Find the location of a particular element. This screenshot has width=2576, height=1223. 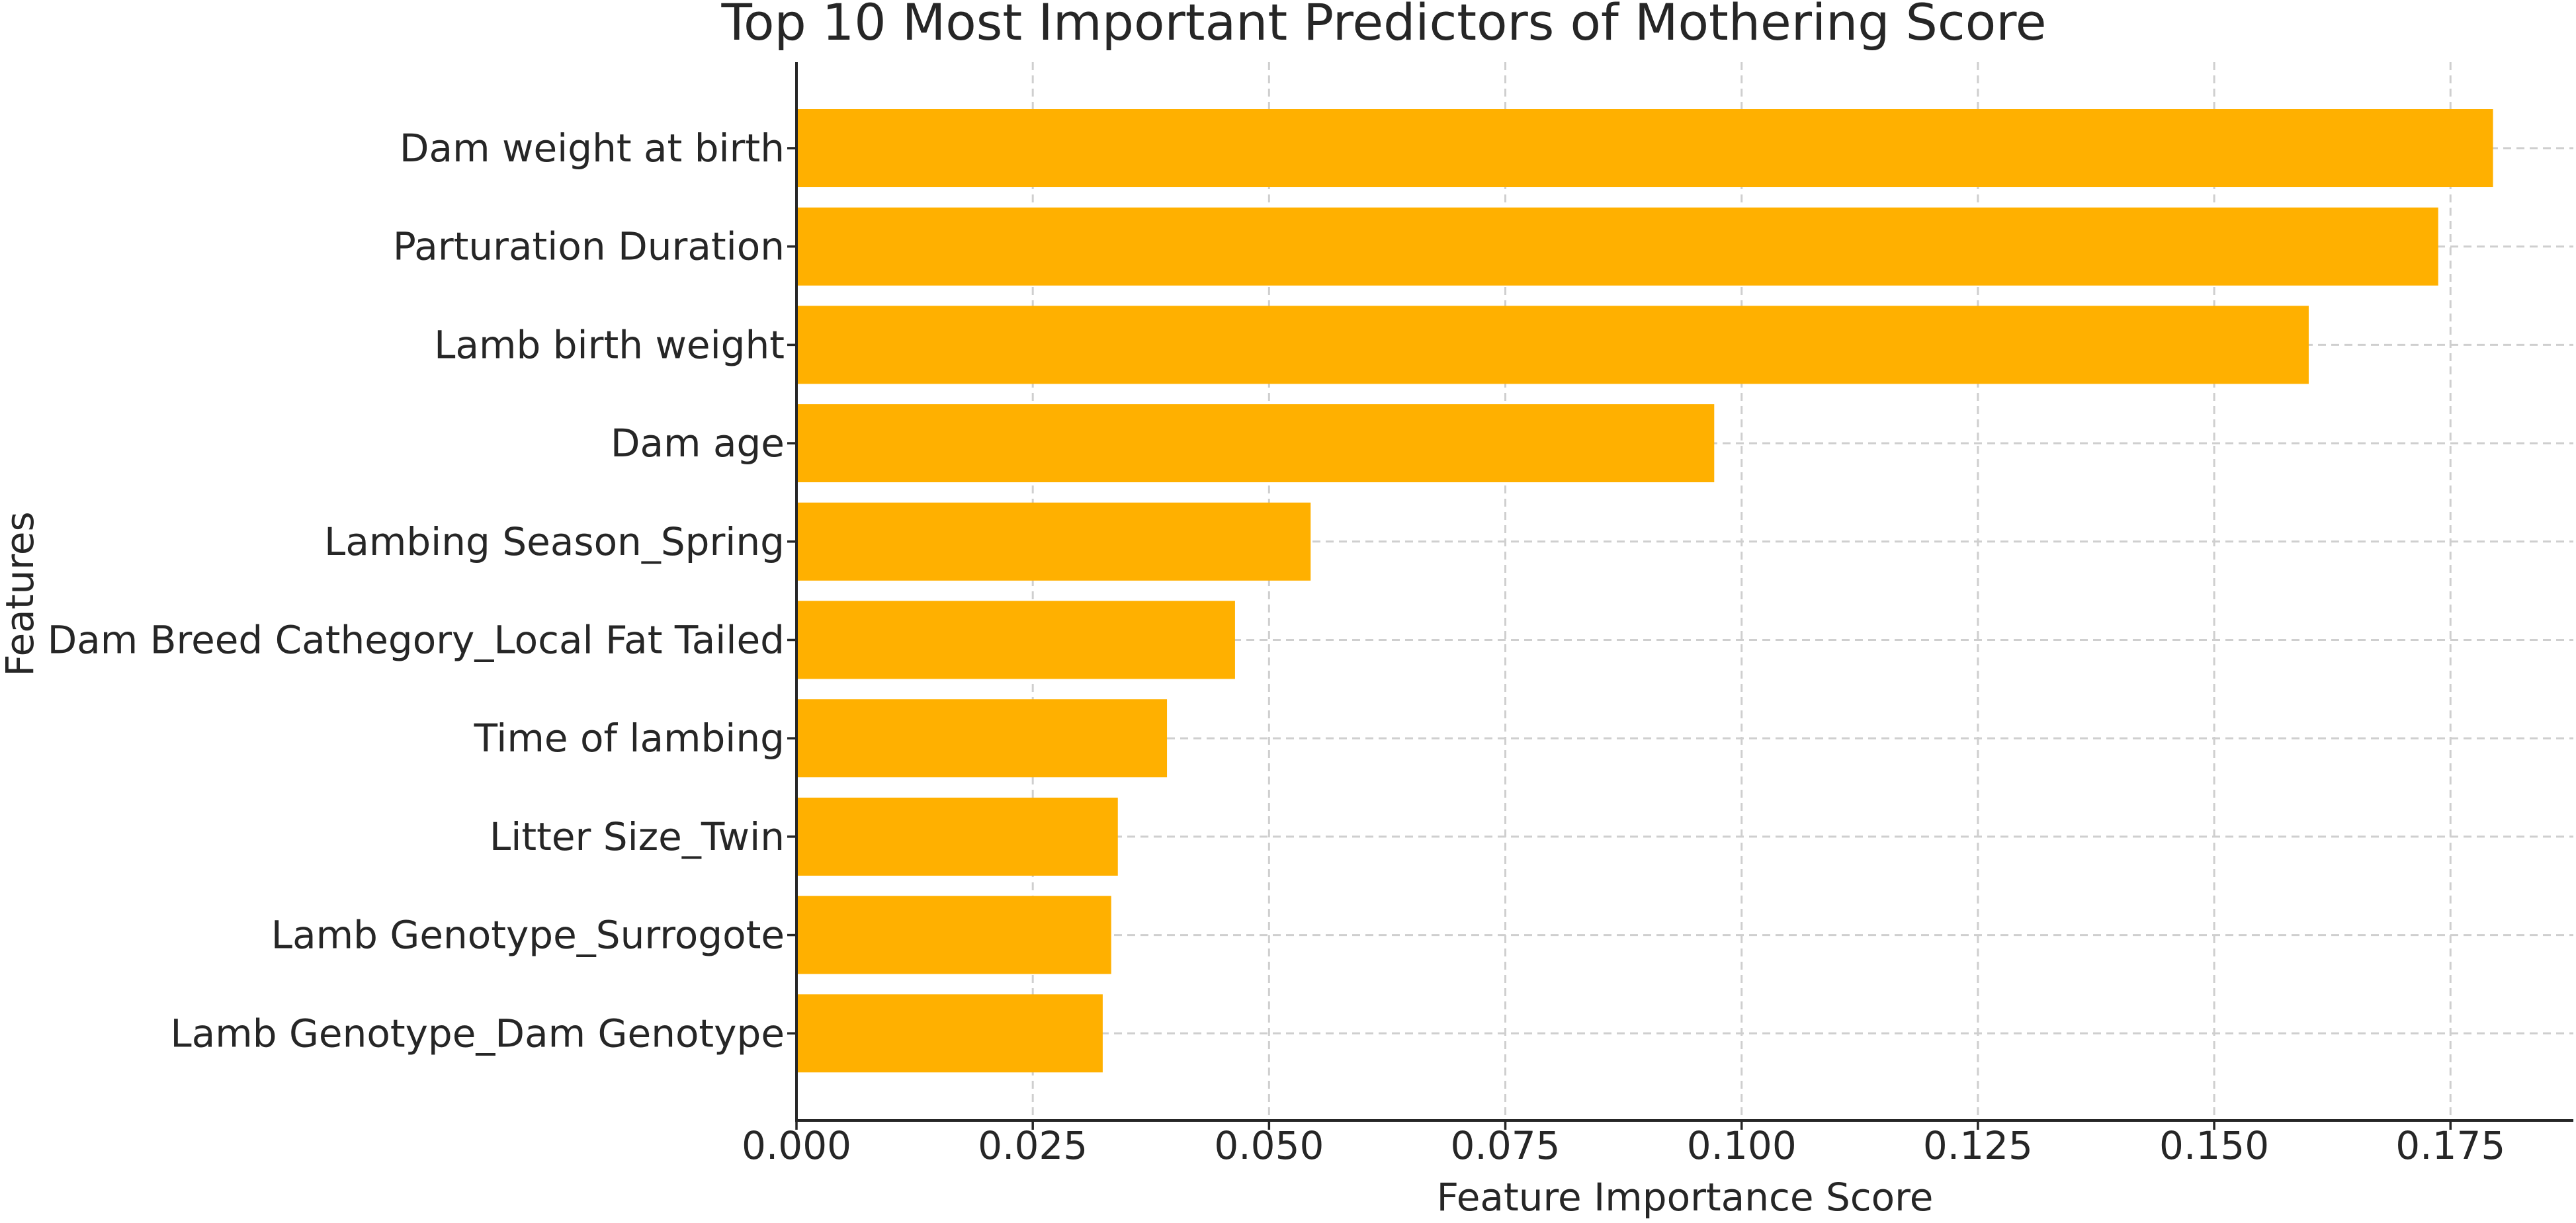

y-tick-label: Time of lambing is located at coordinates (629, 739).